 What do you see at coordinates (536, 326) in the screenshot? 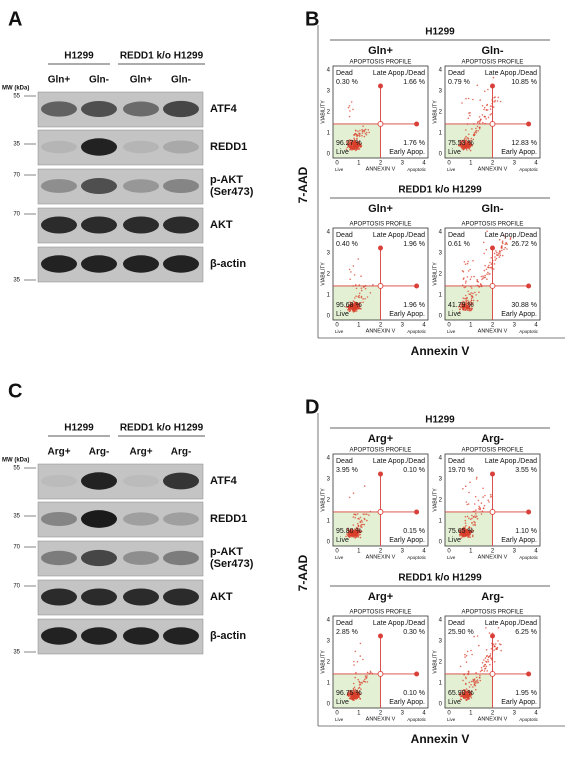
I see `x-tick-label: 4` at bounding box center [536, 326].